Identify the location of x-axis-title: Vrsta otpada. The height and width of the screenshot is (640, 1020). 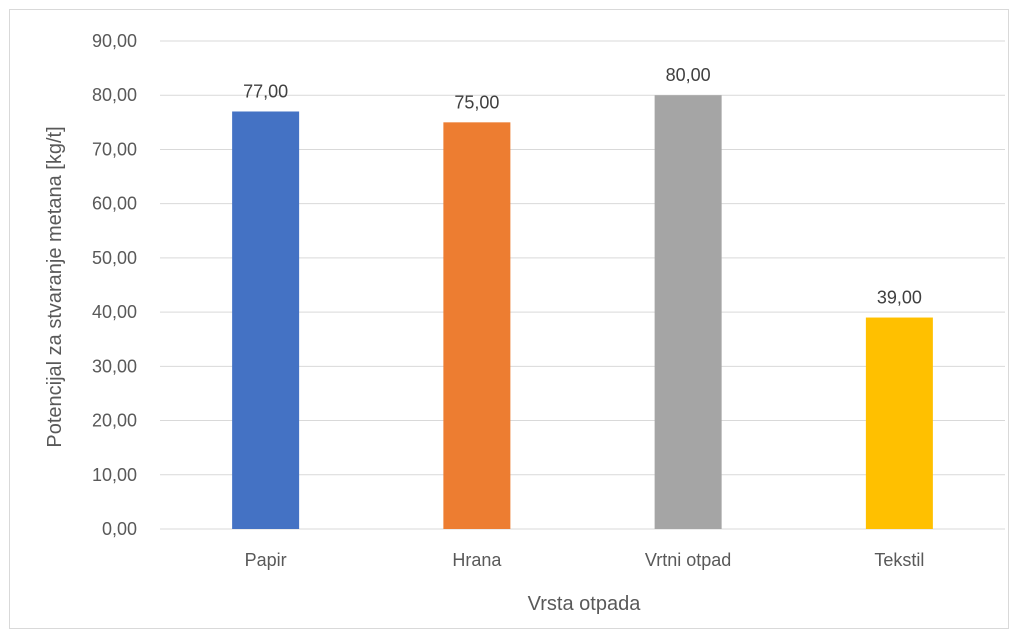
(585, 604).